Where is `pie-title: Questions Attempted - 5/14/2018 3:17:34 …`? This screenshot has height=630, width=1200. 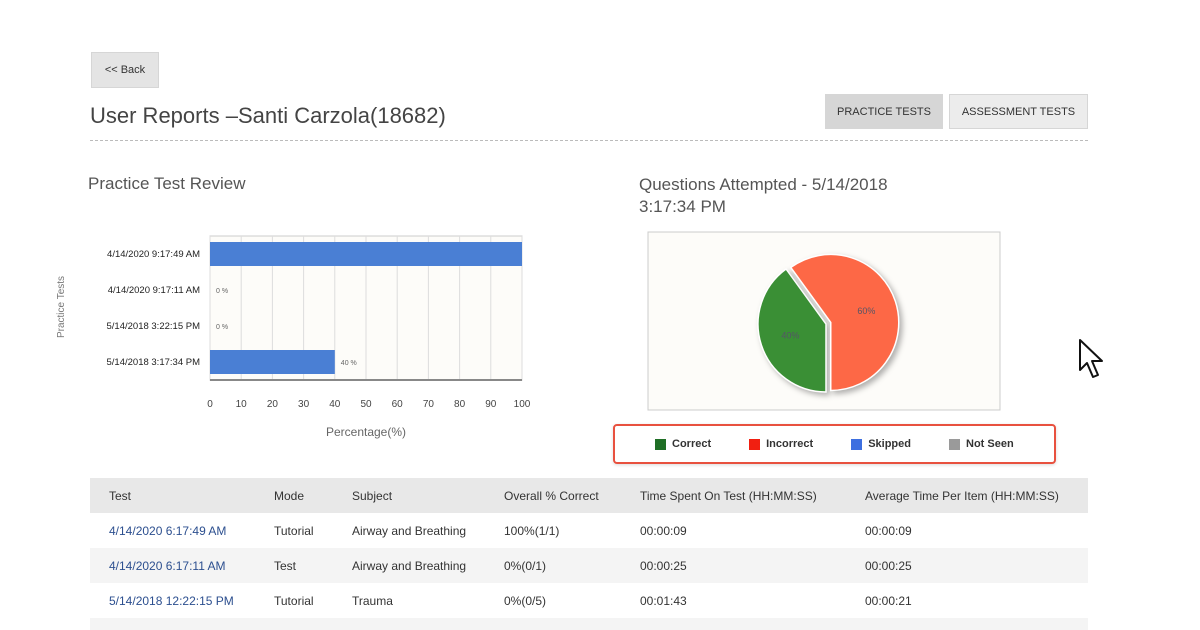 pie-title: Questions Attempted - 5/14/2018 3:17:34 … is located at coordinates (763, 195).